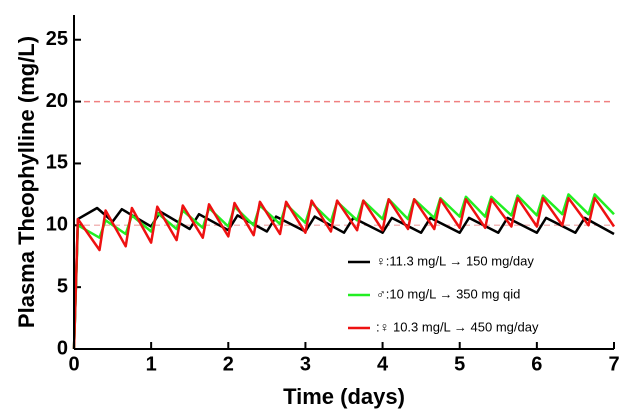 The image size is (623, 411). What do you see at coordinates (57, 163) in the screenshot?
I see `y-tick-label: 15` at bounding box center [57, 163].